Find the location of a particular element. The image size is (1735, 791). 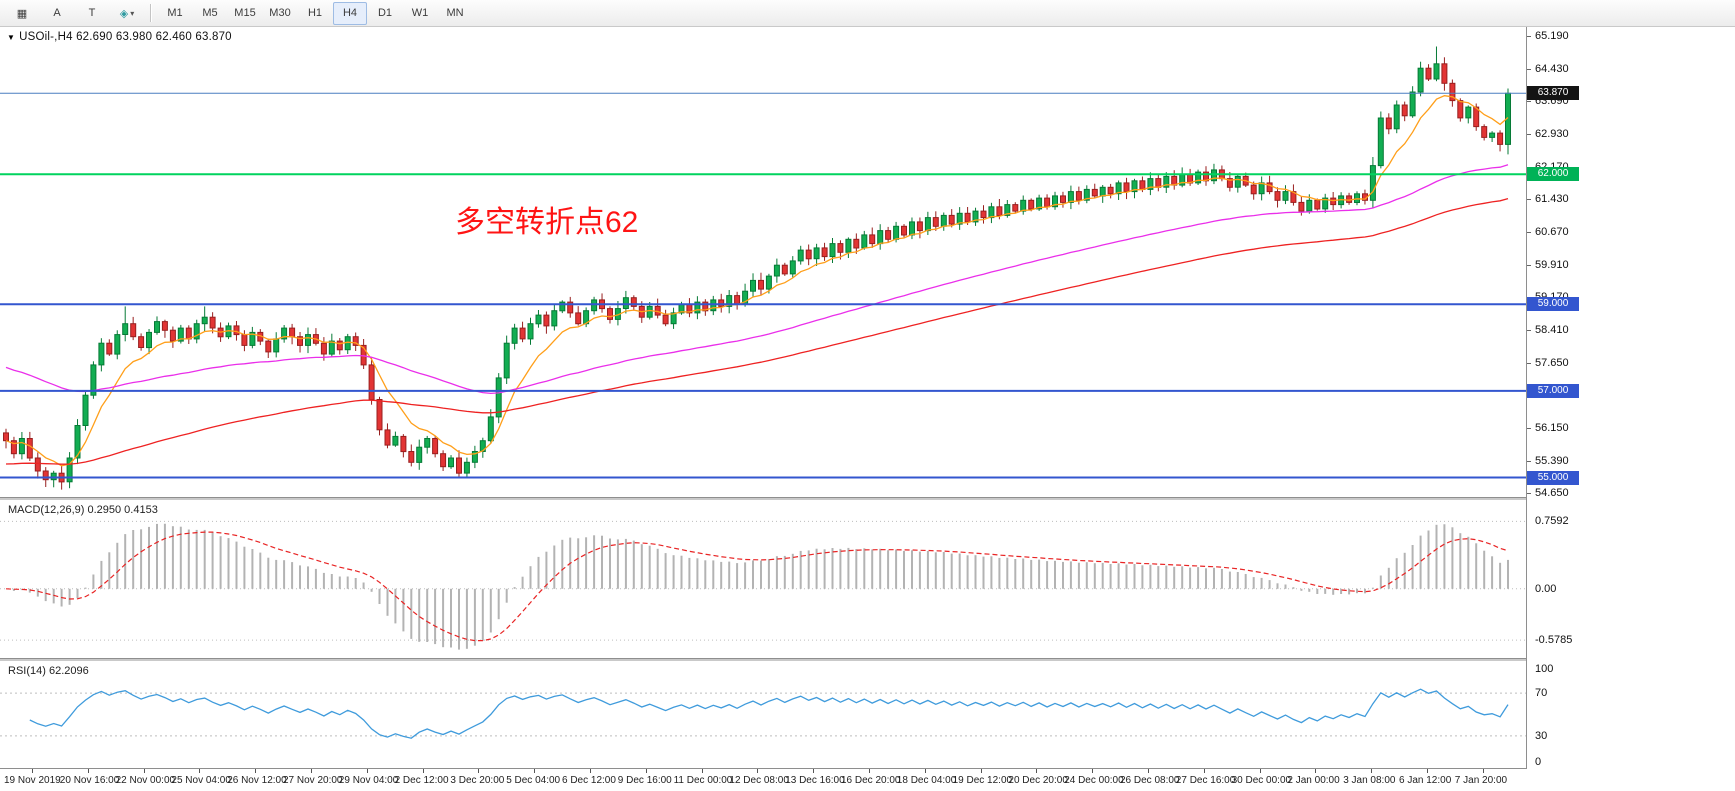

time-tick-label: 27 Nov 20:00 is located at coordinates (313, 780).